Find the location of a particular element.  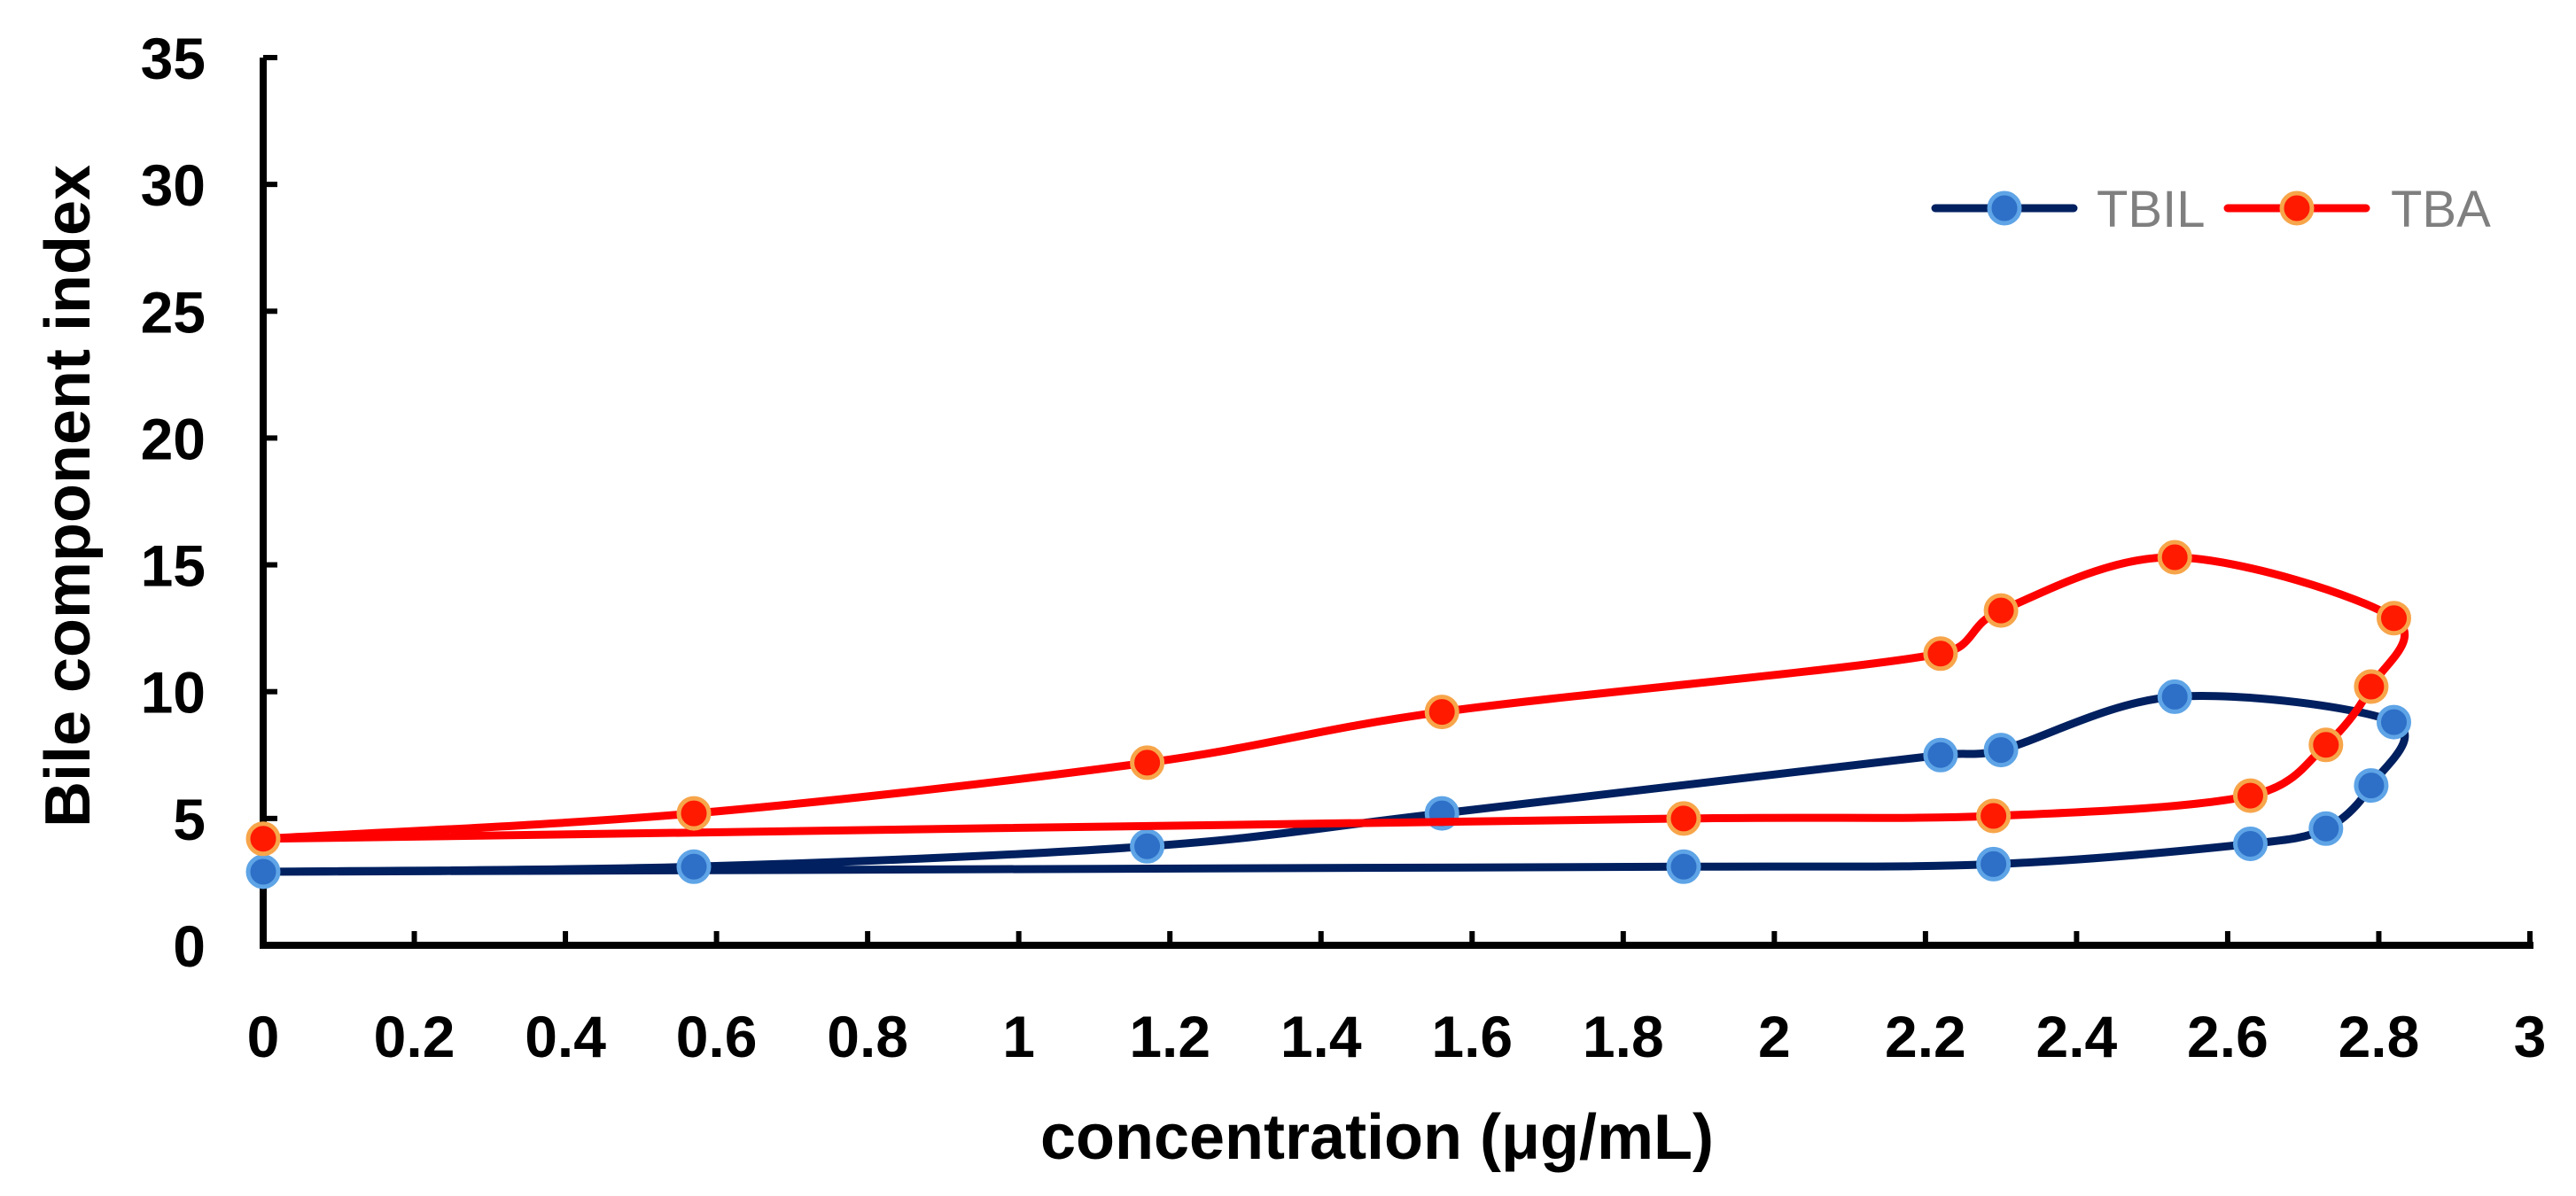

x-tick-label: 0.8 is located at coordinates (868, 1036).